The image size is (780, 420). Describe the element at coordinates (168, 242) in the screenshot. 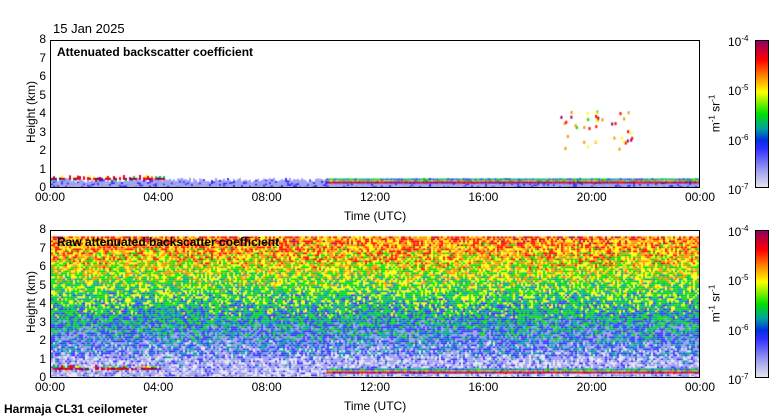

I see `plot-title: Raw attenuated backscatter coefficient` at that location.